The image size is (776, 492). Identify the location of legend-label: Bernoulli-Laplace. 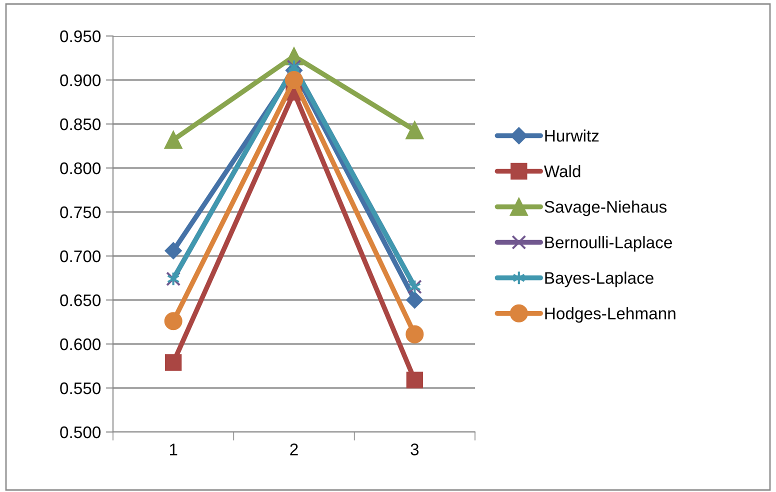
(608, 244).